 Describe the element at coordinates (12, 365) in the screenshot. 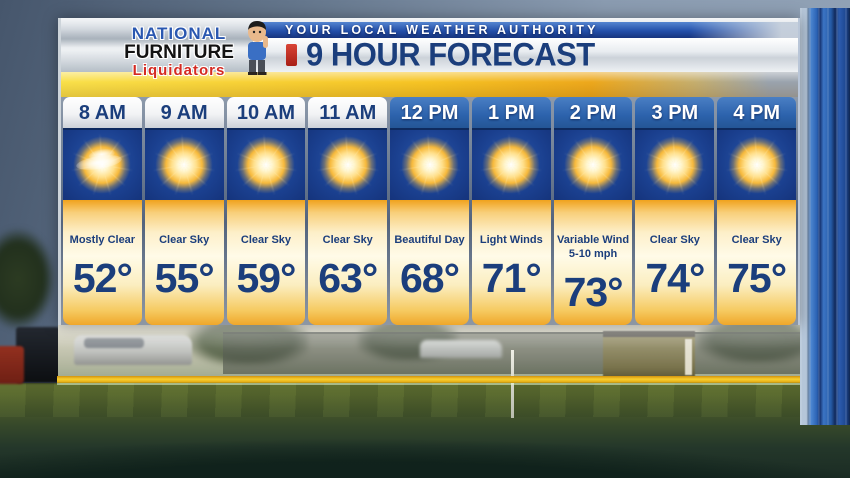

I see `red-car-photo` at that location.